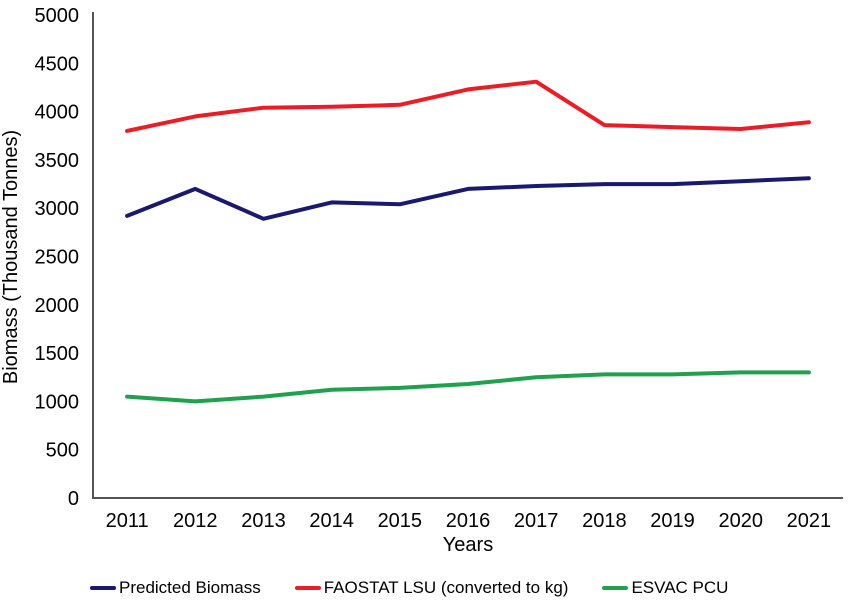  What do you see at coordinates (468, 387) in the screenshot?
I see `series-line-esvac-pcu` at bounding box center [468, 387].